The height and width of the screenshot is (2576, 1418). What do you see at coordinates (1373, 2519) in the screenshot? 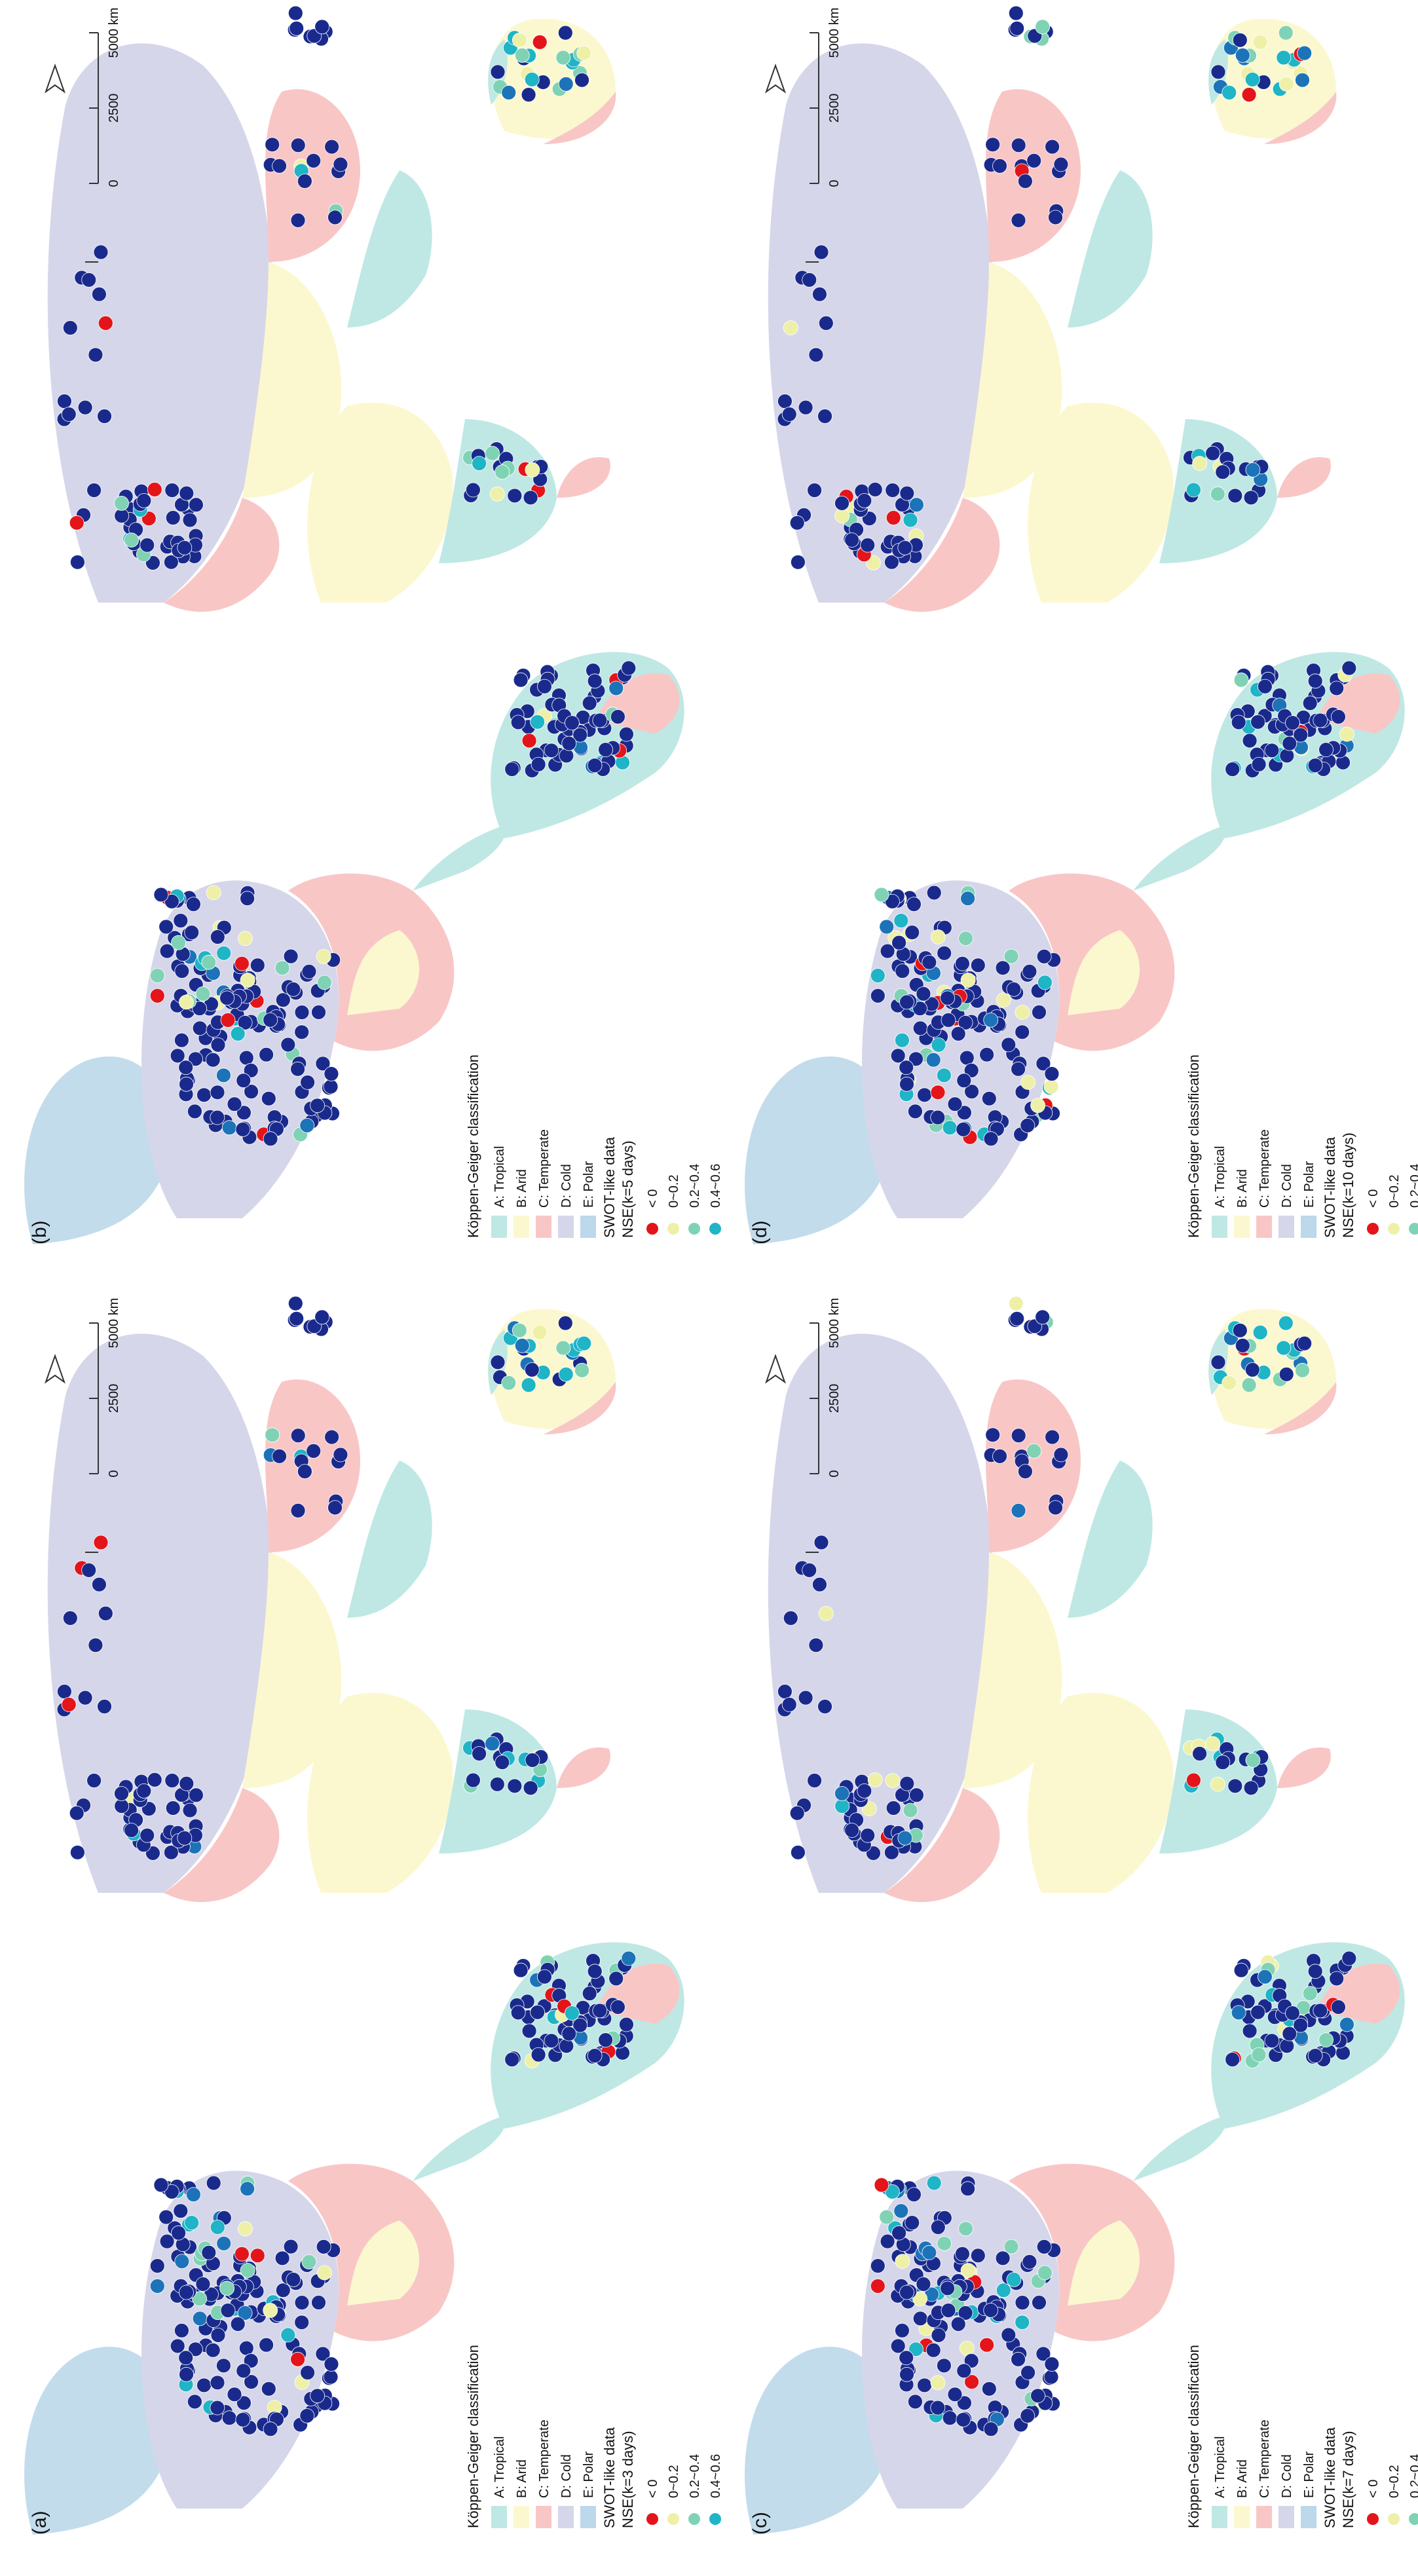
I see `nse-swatch` at bounding box center [1373, 2519].